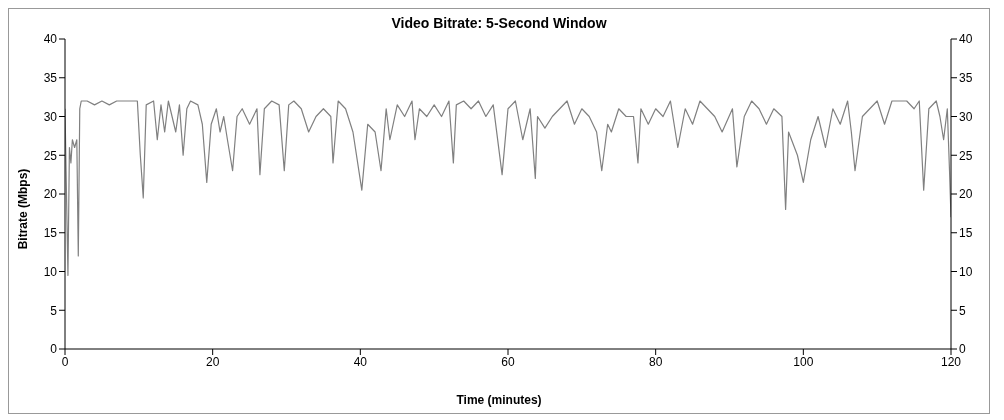  Describe the element at coordinates (966, 155) in the screenshot. I see `y2-tick-label: 25` at that location.